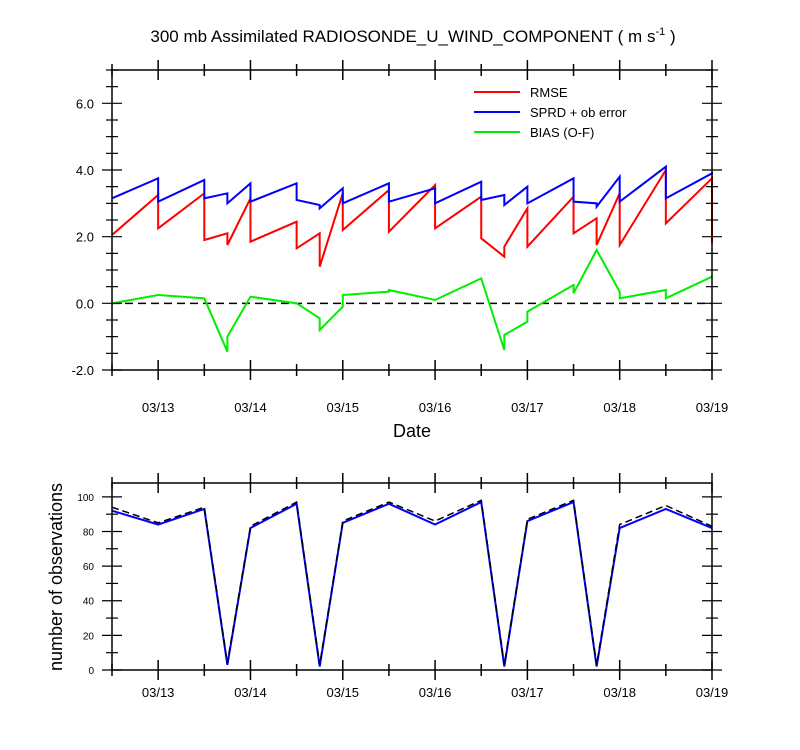 The image size is (800, 750). Describe the element at coordinates (527, 692) in the screenshot. I see `bottom-x-tick-label: 03/17` at that location.